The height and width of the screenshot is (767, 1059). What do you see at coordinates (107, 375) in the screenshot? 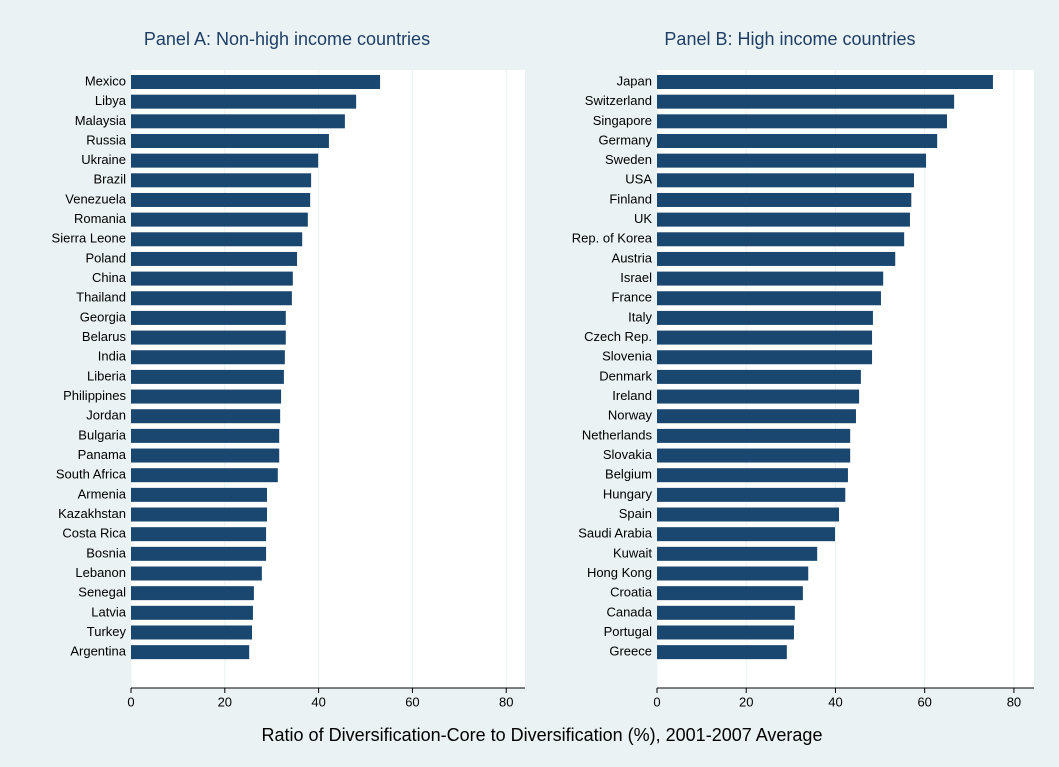
I see `y-tick-label: Liberia` at bounding box center [107, 375].